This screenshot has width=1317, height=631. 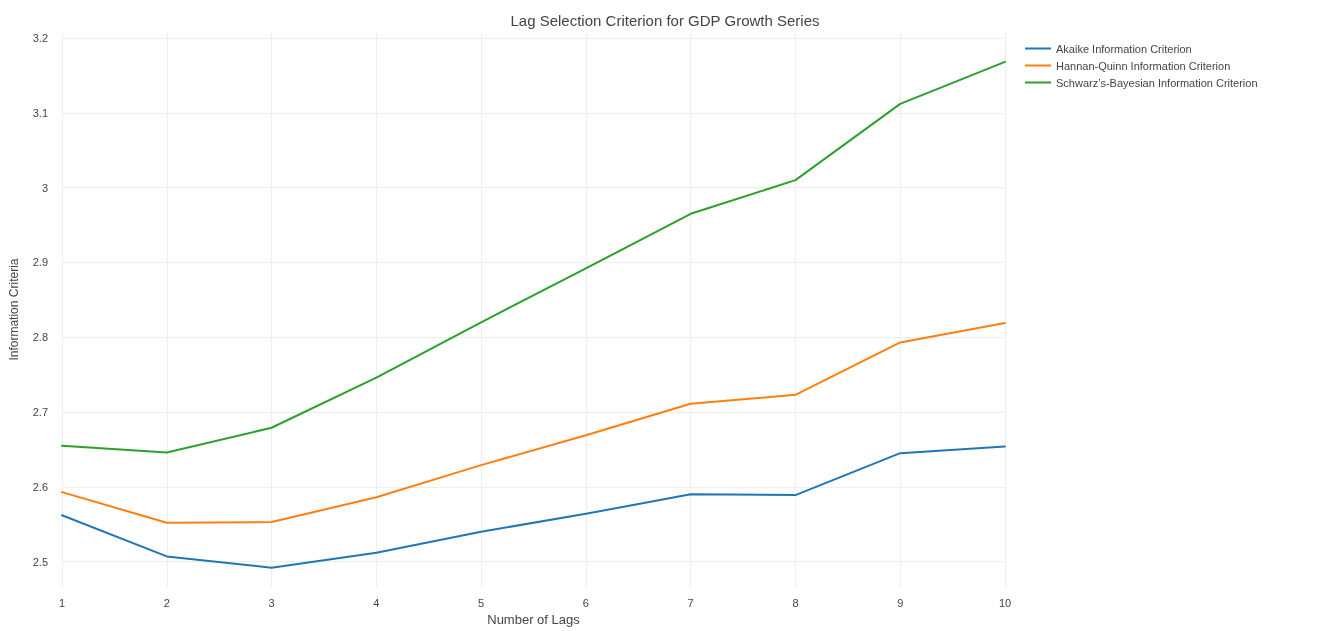 What do you see at coordinates (900, 602) in the screenshot?
I see `x-tick-label: 9` at bounding box center [900, 602].